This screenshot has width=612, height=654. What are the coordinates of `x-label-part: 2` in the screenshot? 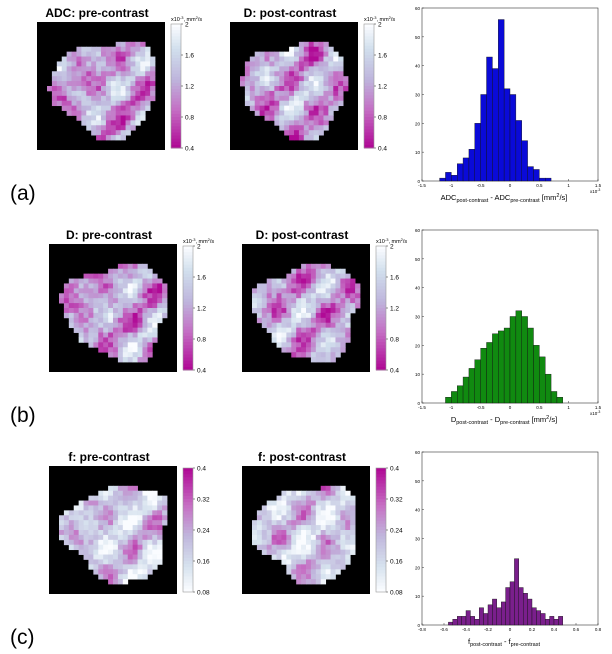 It's located at (557, 196).